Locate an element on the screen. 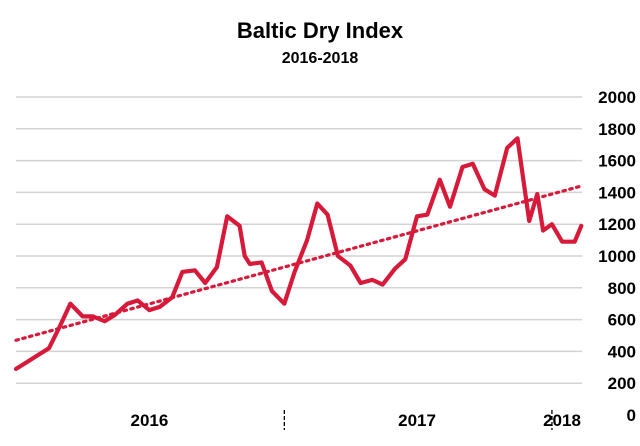 Image resolution: width=640 pixels, height=446 pixels. y-tick-label: 1800 is located at coordinates (617, 129).